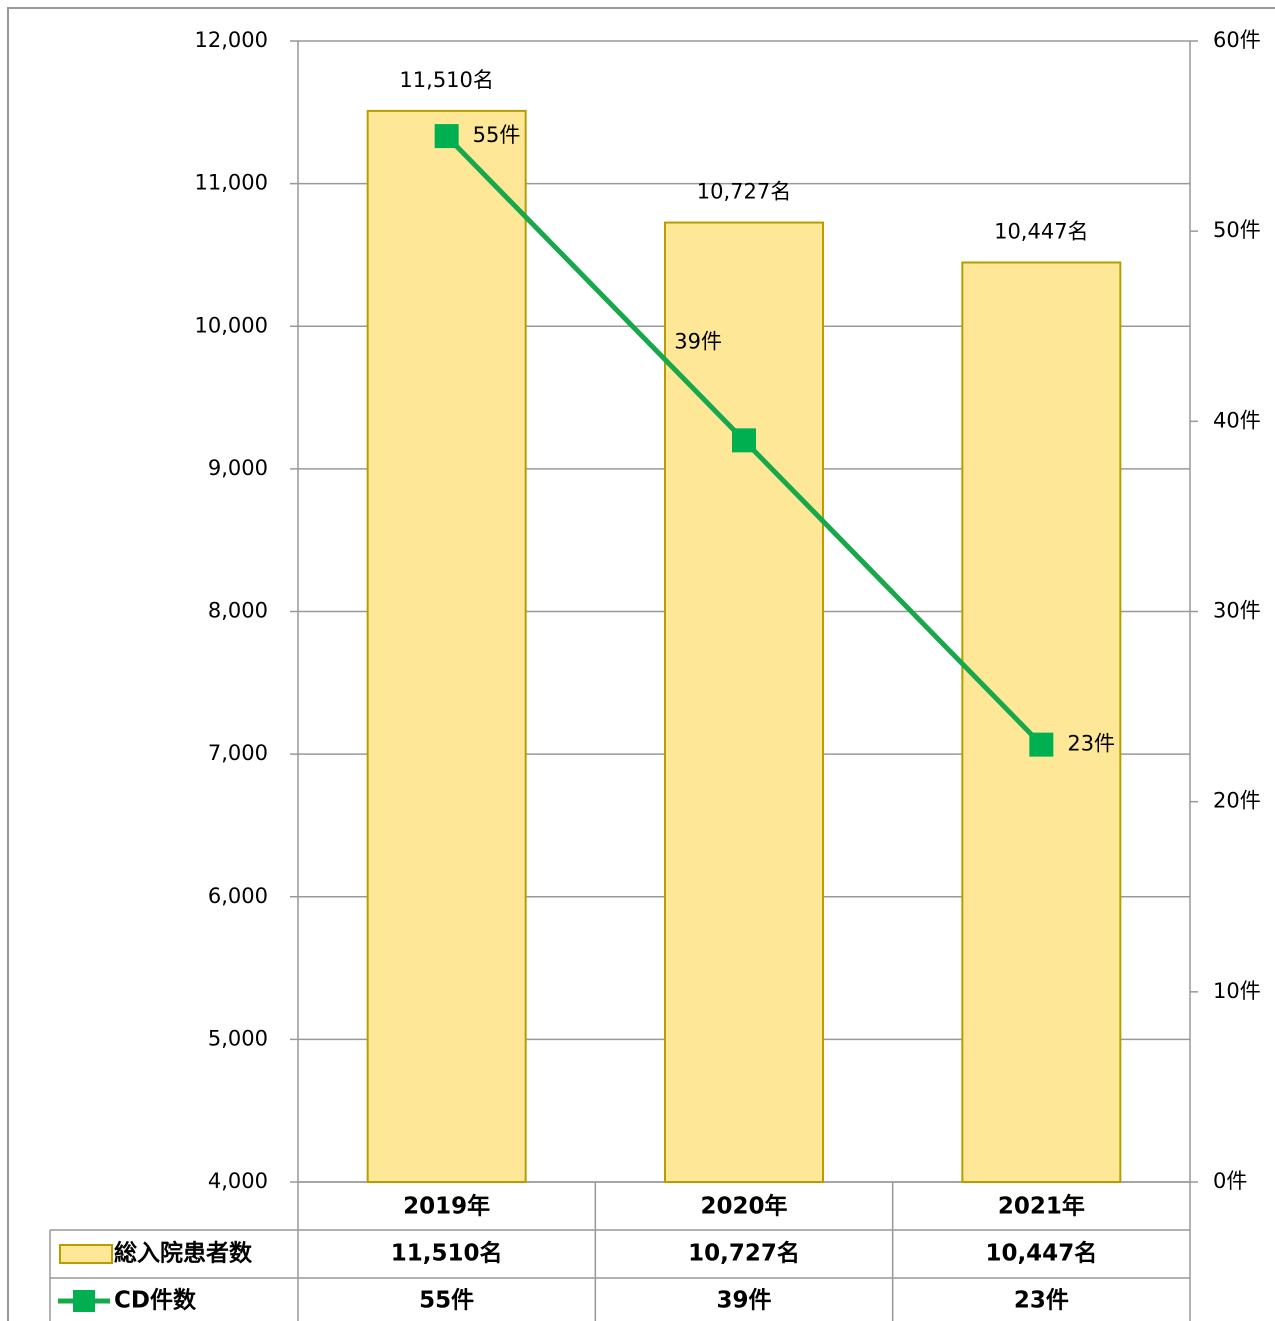 Image resolution: width=1275 pixels, height=1321 pixels. Describe the element at coordinates (238, 896) in the screenshot. I see `y-tick-label: 6,000` at that location.